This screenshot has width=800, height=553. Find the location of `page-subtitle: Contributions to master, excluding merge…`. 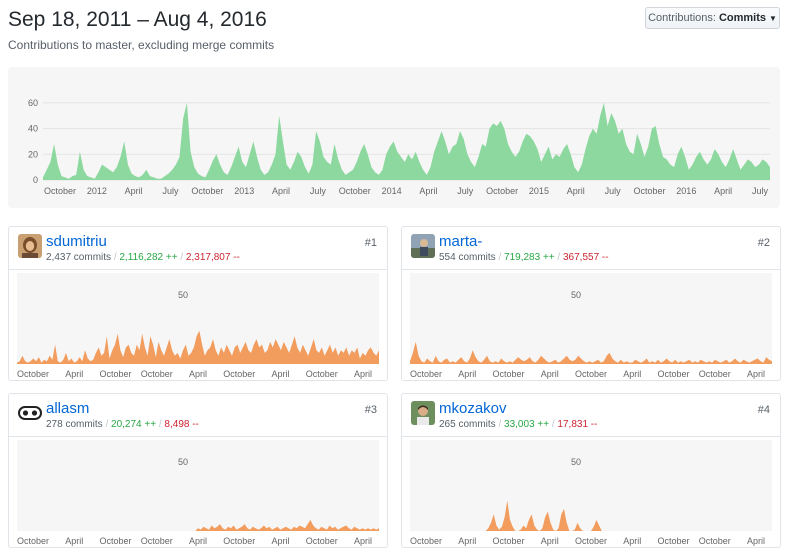

page-subtitle: Contributions to master, excluding merge… is located at coordinates (141, 45).